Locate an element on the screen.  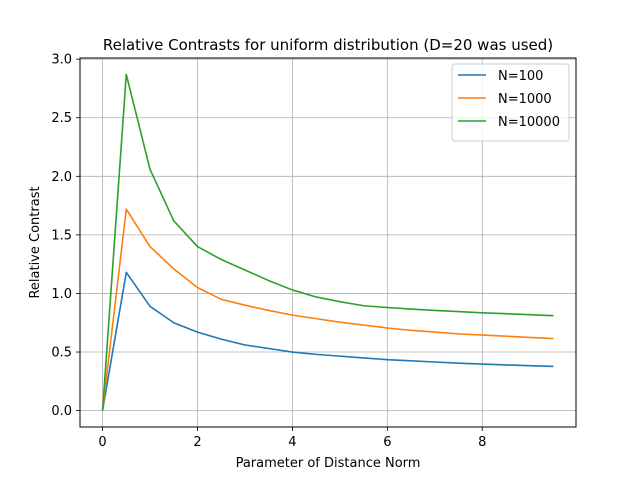
x-tick-label: 6 is located at coordinates (387, 442).